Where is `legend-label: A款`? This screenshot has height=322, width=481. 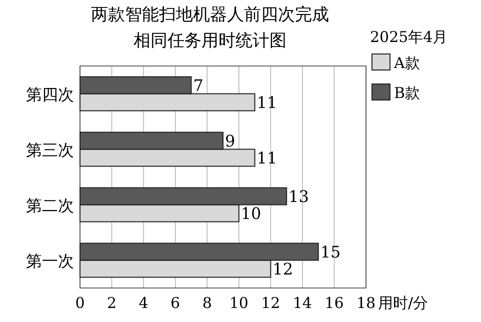
legend-label: A款 is located at coordinates (406, 63).